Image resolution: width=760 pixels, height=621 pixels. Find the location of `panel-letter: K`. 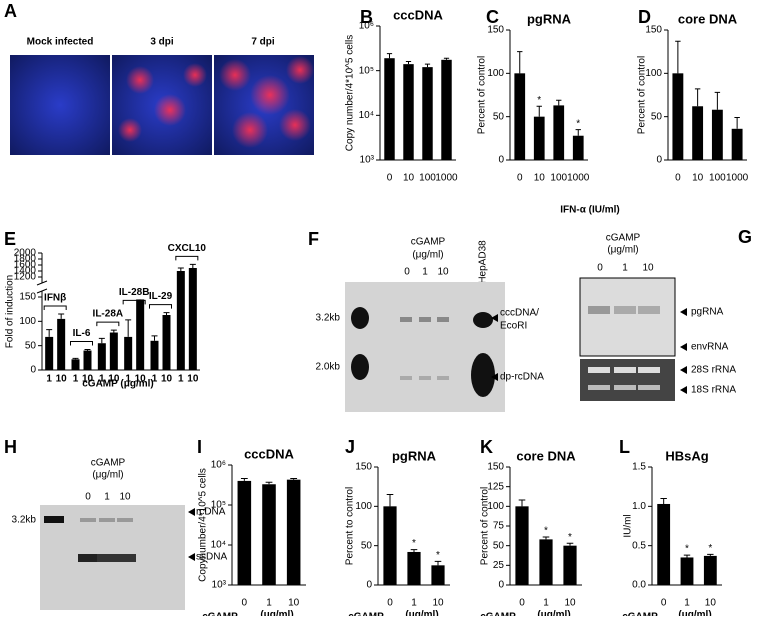

panel-letter: K is located at coordinates (486, 447).